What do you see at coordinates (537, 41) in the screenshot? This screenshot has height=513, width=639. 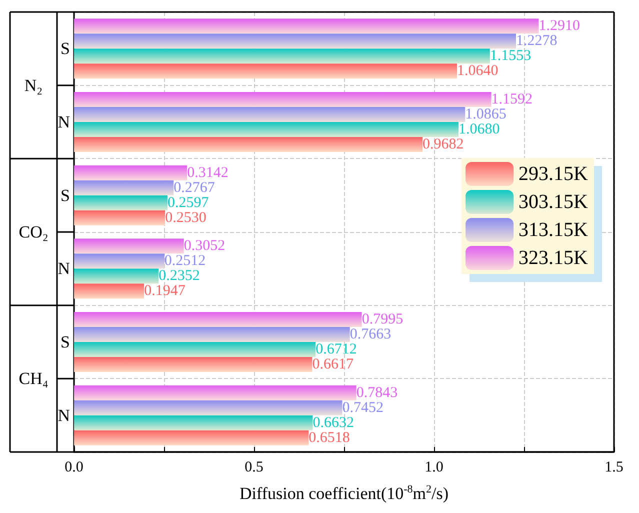 I see `data-label: 1.2278` at bounding box center [537, 41].